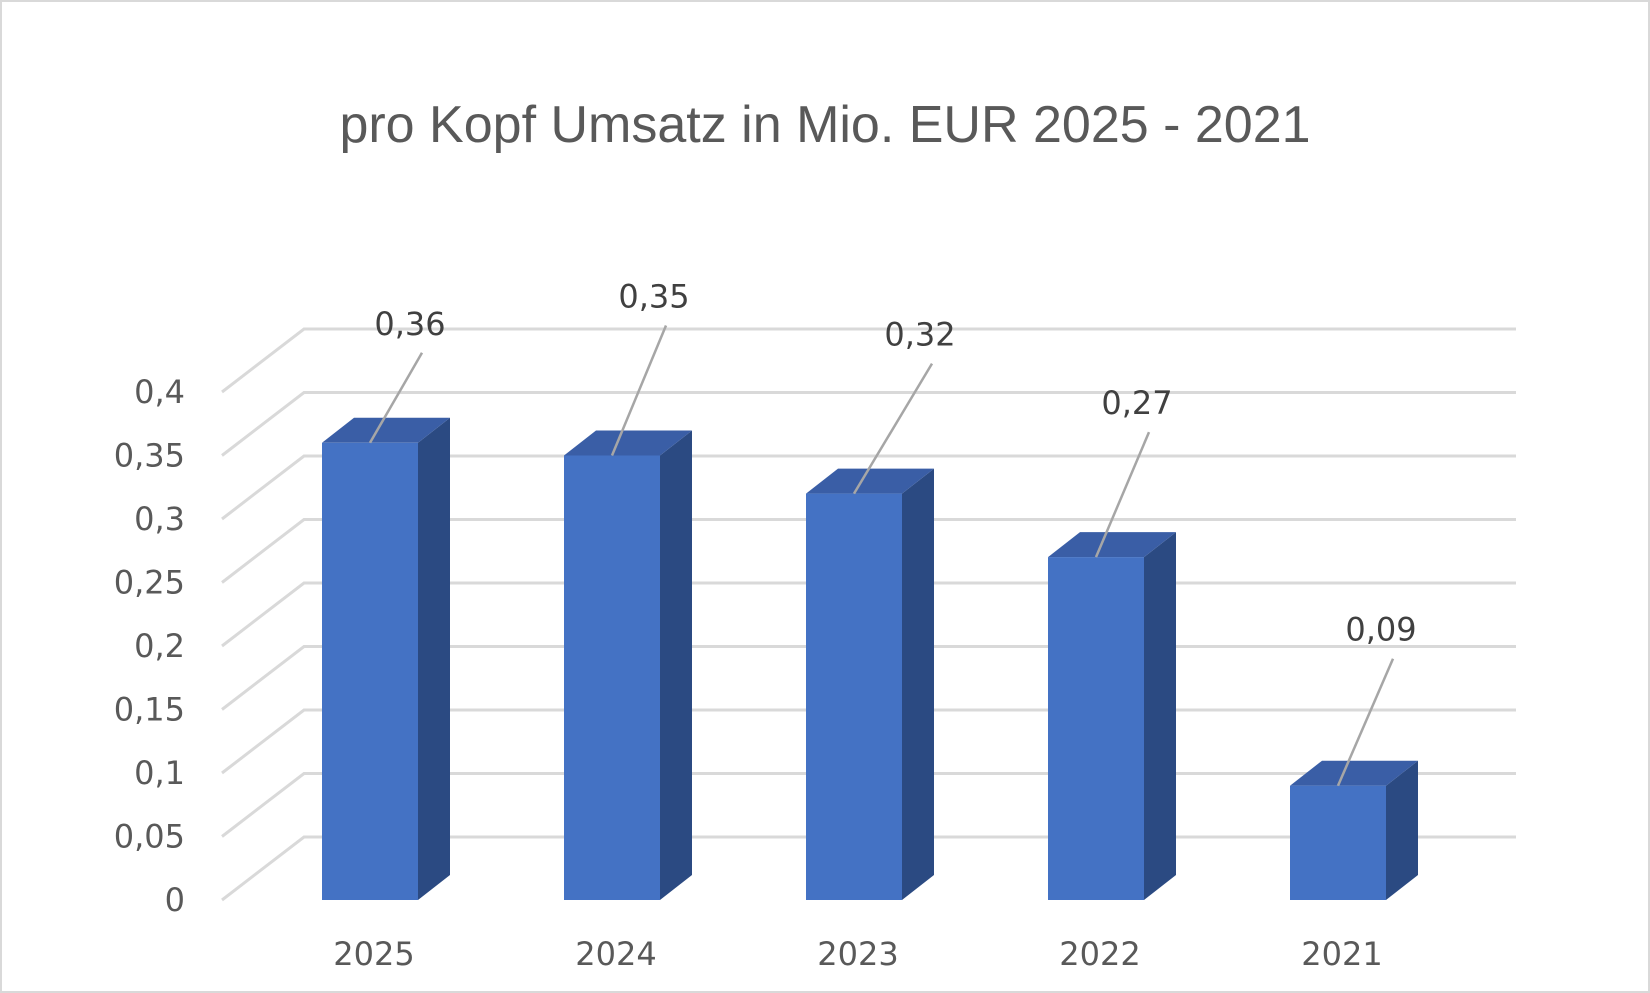 The height and width of the screenshot is (993, 1650). I want to click on x-tick-label: 2024, so click(615, 954).